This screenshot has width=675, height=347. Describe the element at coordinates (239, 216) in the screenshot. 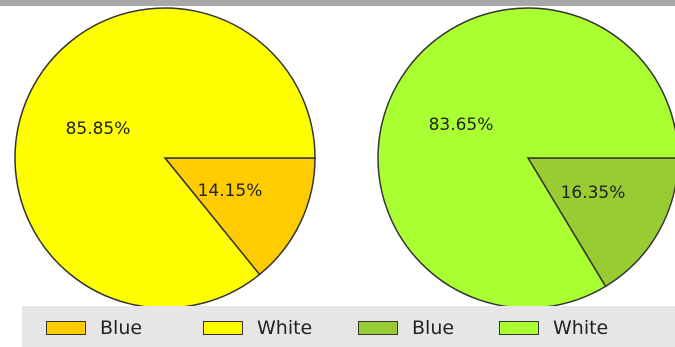

I see `pie-1-slice-blue` at that location.